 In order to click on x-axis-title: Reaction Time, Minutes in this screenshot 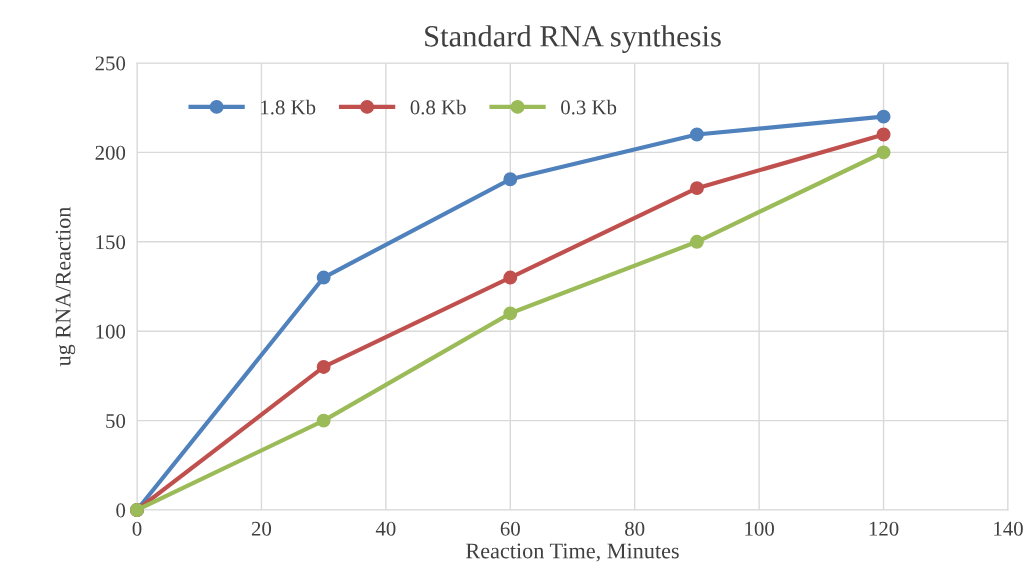, I will do `click(572, 552)`.